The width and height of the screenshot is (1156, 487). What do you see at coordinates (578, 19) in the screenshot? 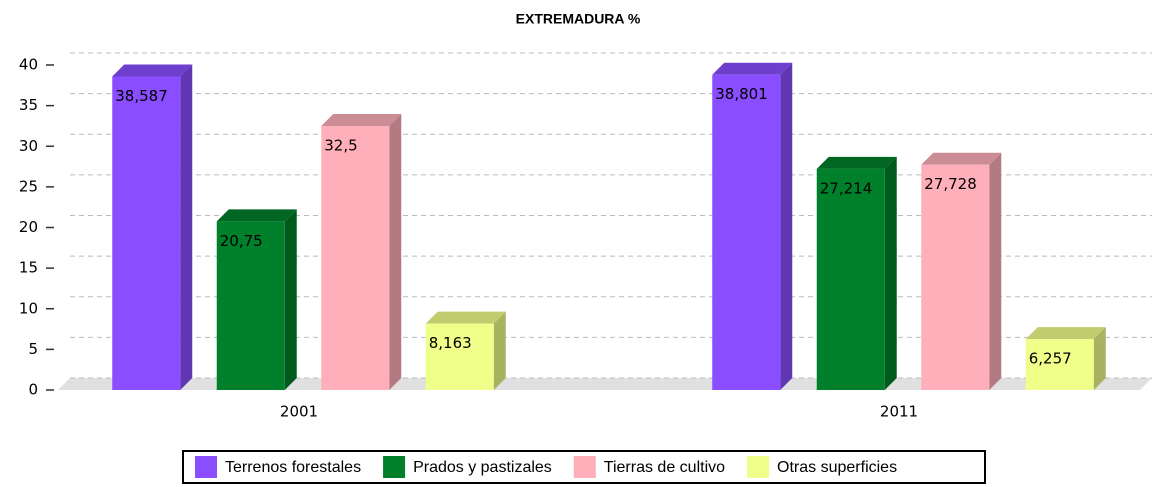
I see `chart-title: EXTREMADURA %` at bounding box center [578, 19].